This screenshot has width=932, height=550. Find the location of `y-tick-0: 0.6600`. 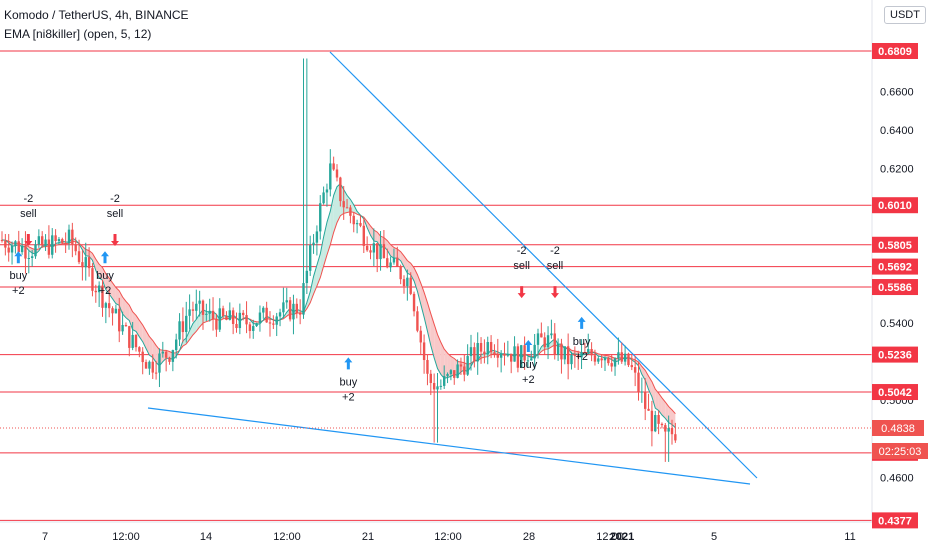

y-tick-0: 0.6600 is located at coordinates (897, 92).